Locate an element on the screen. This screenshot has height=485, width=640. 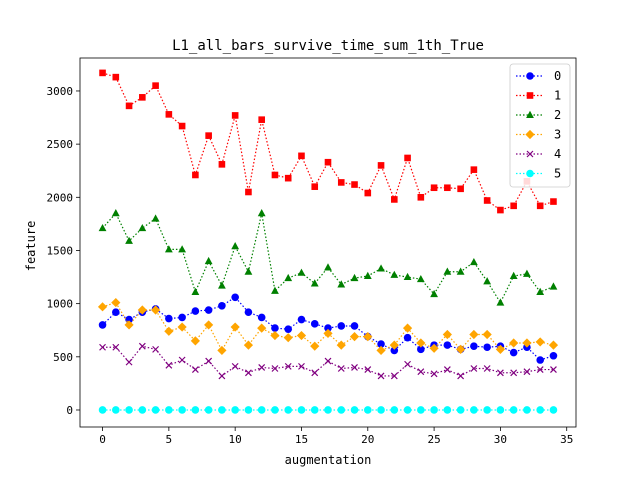
x-tick-label: 5 is located at coordinates (169, 439).